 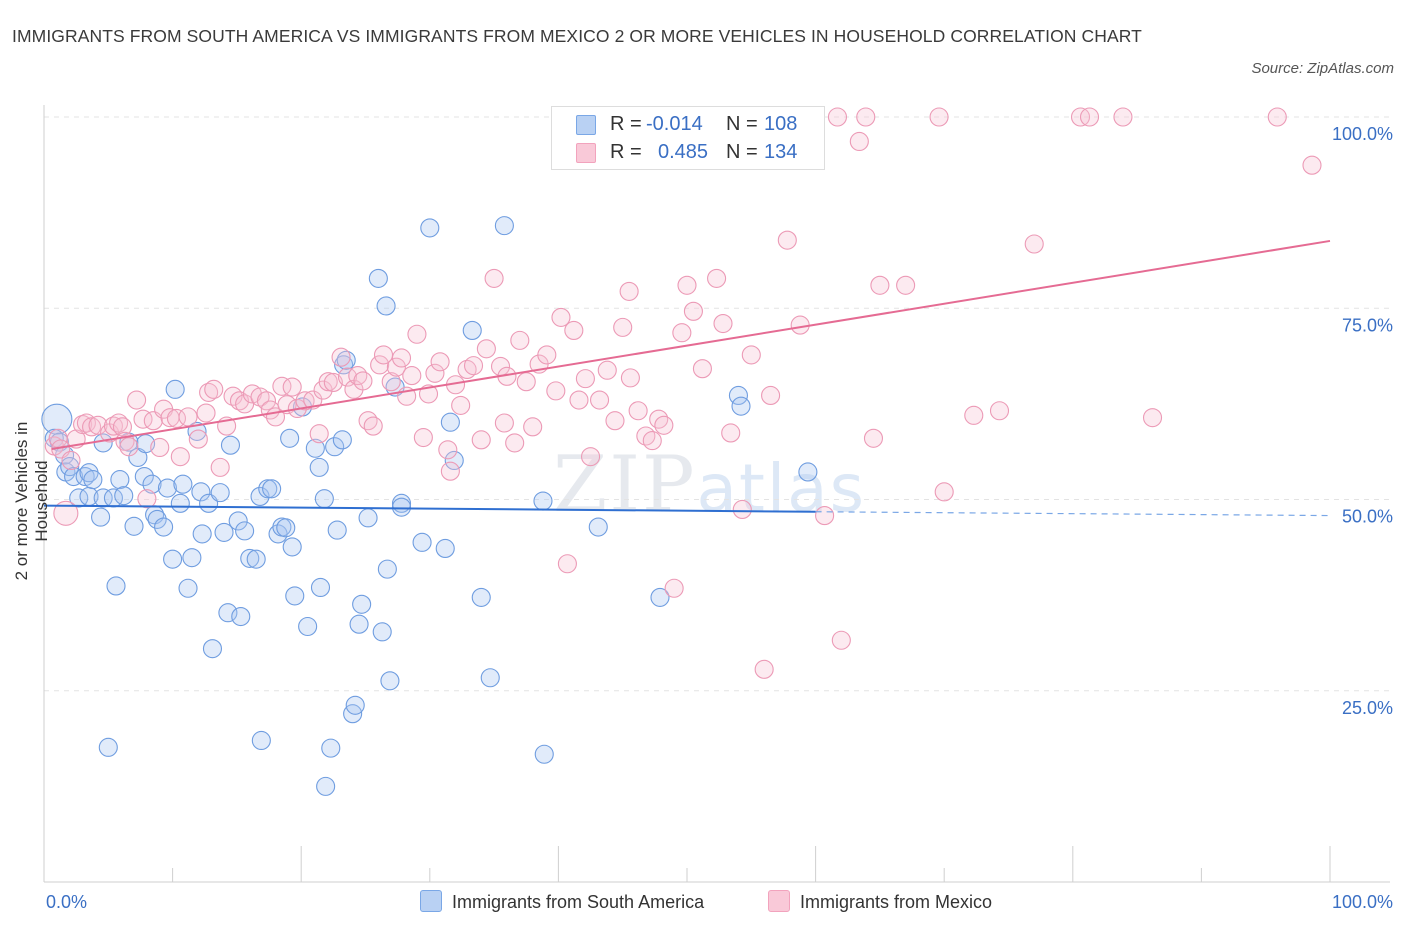 I want to click on bottom-legend-swatch-blue, so click(x=431, y=901).